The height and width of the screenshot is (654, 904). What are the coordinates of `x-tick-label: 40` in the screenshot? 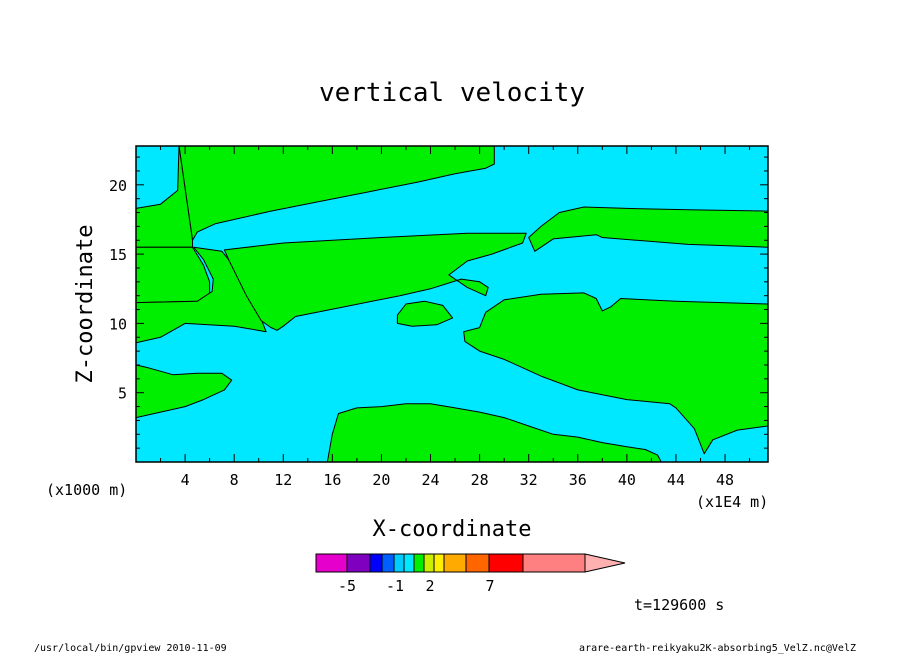 It's located at (627, 480).